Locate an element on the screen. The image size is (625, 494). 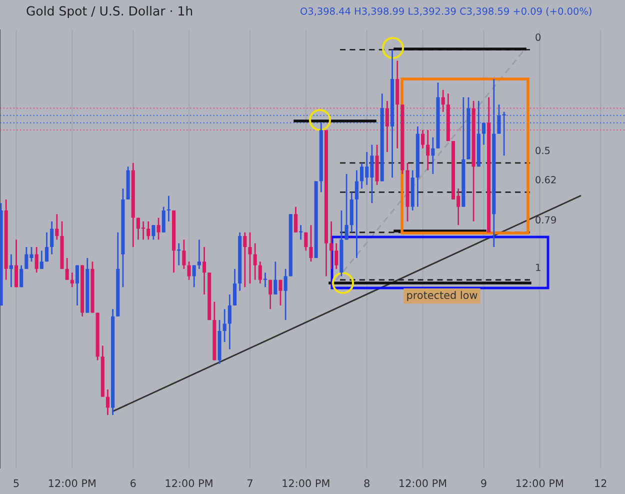
x-tick-label: 12 is located at coordinates (600, 483).